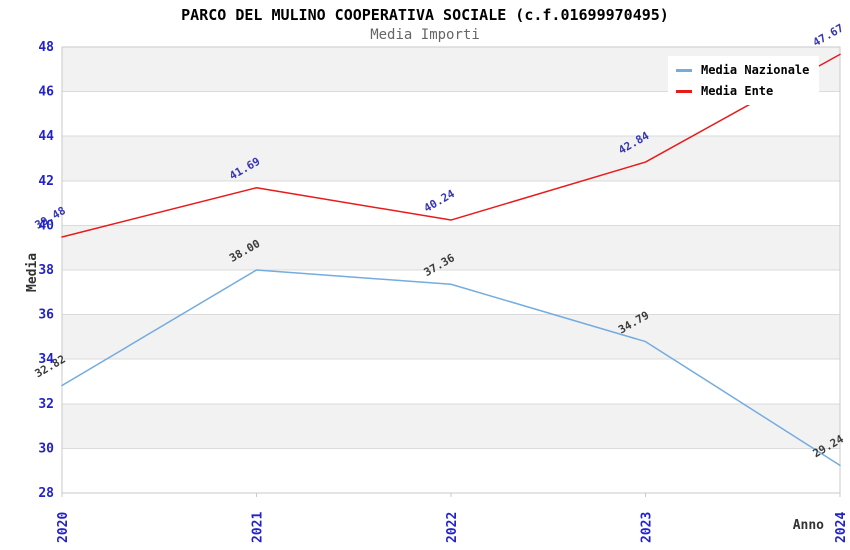 This screenshot has height=550, width=850. I want to click on legend-label: Media Nazionale, so click(755, 70).